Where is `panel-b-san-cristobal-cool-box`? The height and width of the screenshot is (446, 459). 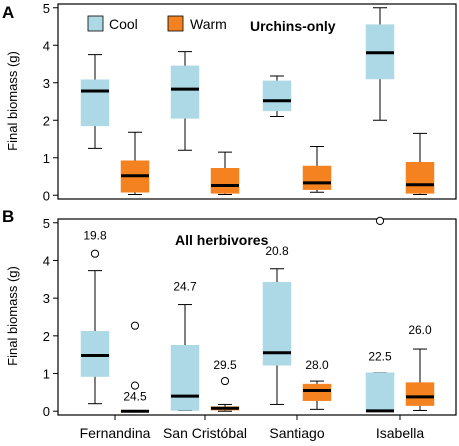 panel-b-san-cristobal-cool-box is located at coordinates (185, 378).